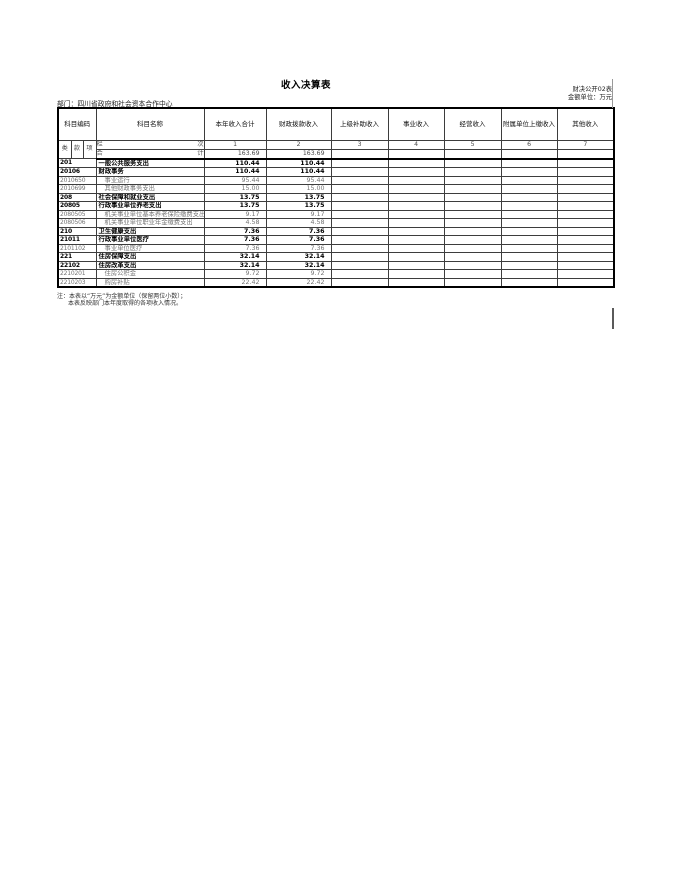 This screenshot has height=880, width=680. I want to click on column-number: 3, so click(359, 144).